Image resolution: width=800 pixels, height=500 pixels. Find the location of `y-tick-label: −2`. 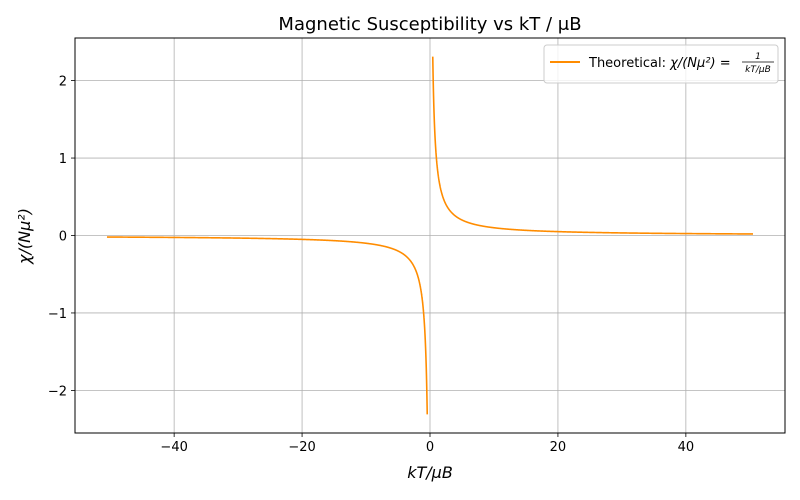

y-tick-label: −2 is located at coordinates (57, 391).